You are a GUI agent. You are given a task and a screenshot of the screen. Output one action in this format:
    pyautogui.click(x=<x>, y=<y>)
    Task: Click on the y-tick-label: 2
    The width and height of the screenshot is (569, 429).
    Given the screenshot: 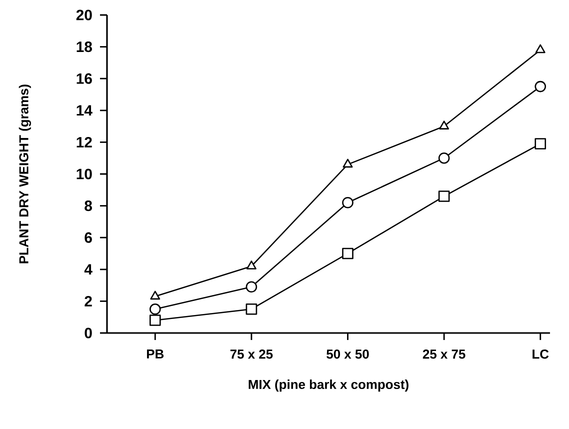 What is the action you would take?
    pyautogui.click(x=88, y=301)
    